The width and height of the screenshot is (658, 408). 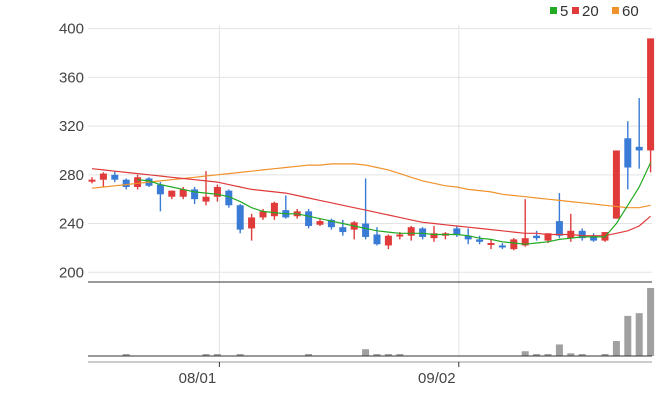 I want to click on y-axis-ticks: 400 360 320 280 240 200, so click(x=71, y=151).